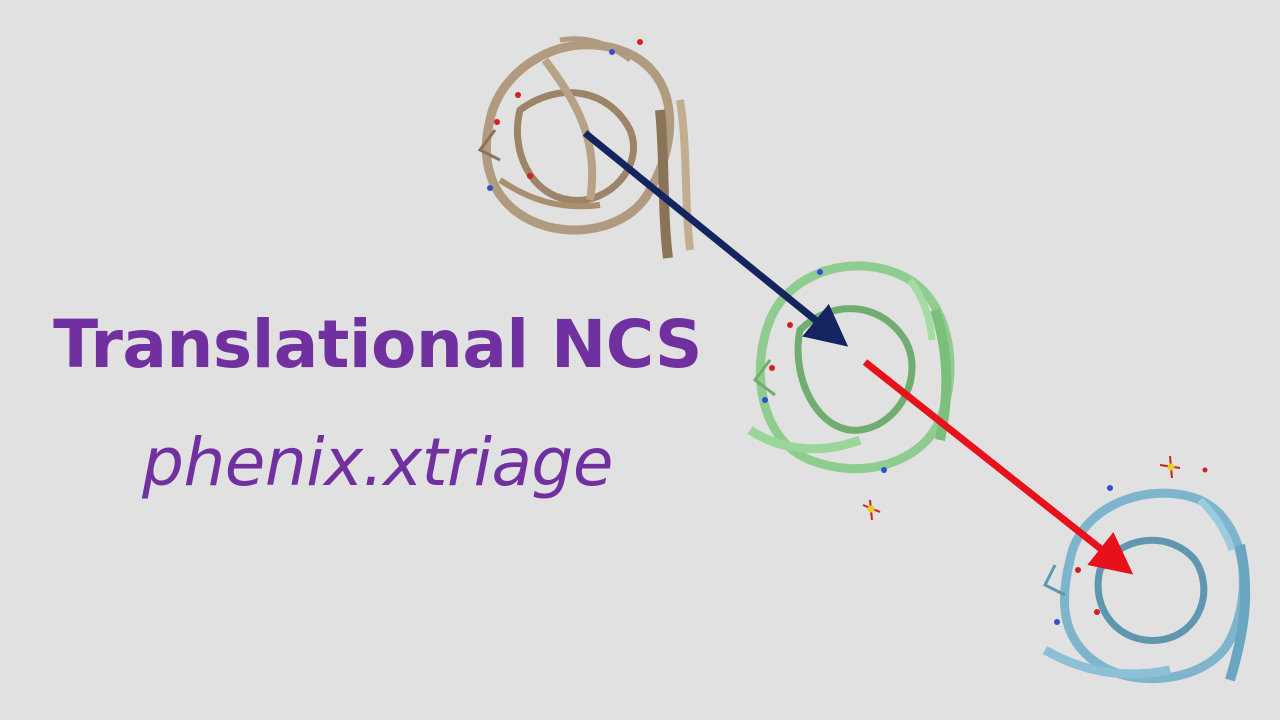 This screenshot has height=720, width=1280. I want to click on translation-arrow-second, so click(998, 467).